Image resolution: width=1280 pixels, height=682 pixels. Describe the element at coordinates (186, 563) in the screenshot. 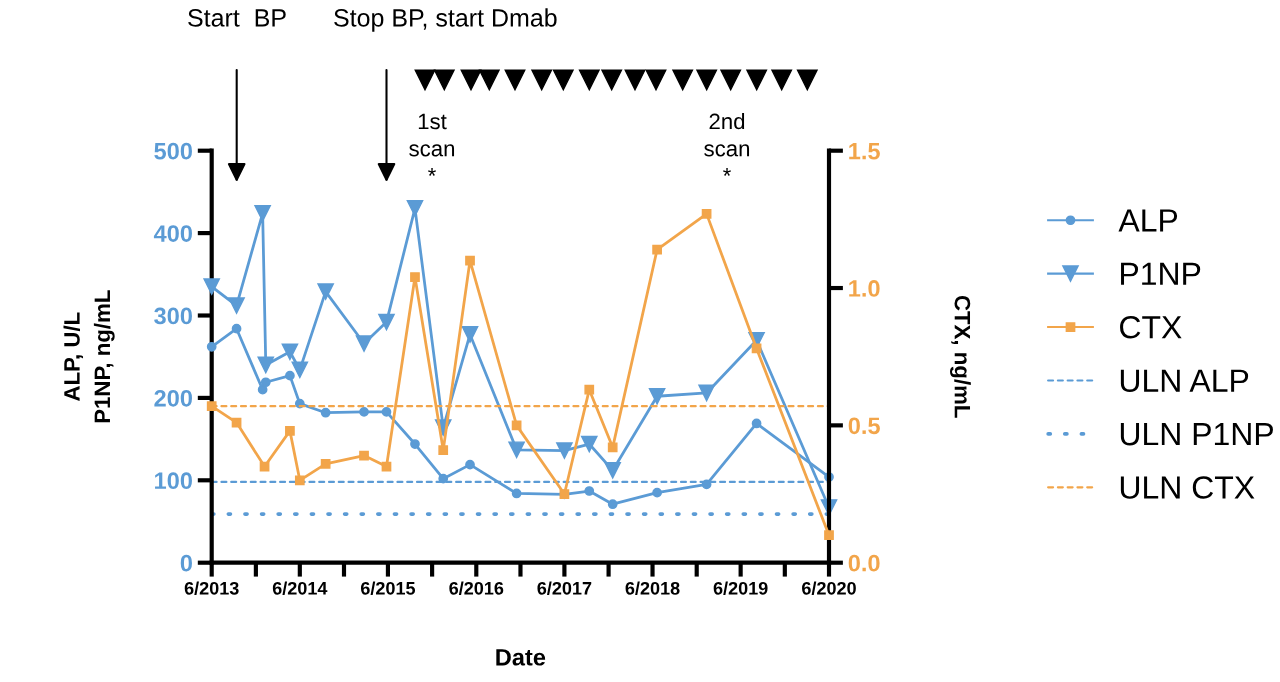

I see `y-tick-label: 0` at that location.